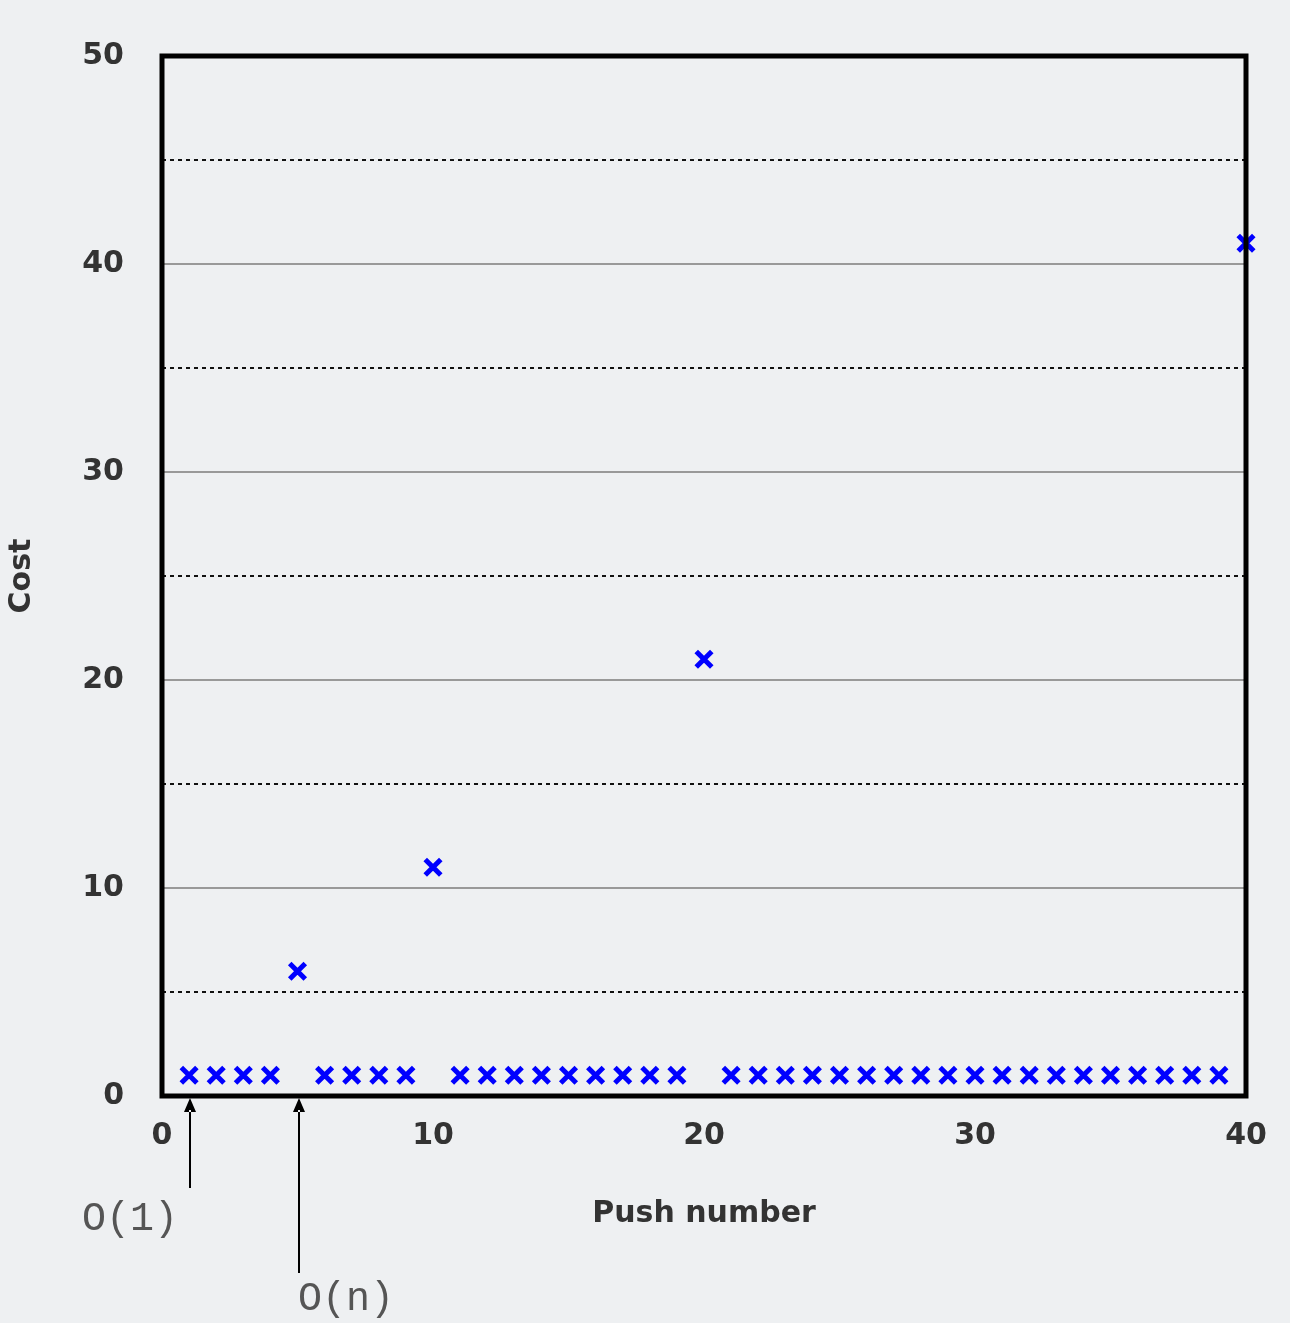 The width and height of the screenshot is (1290, 1323). I want to click on x-tick-label: 0, so click(162, 1133).